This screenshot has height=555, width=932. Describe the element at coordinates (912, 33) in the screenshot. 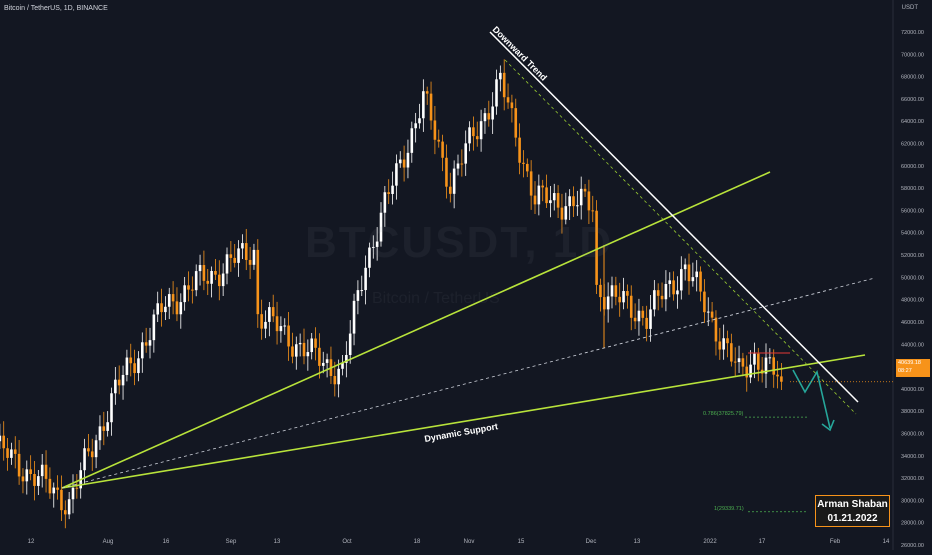

I see `y-tick-label: 72000.00` at that location.